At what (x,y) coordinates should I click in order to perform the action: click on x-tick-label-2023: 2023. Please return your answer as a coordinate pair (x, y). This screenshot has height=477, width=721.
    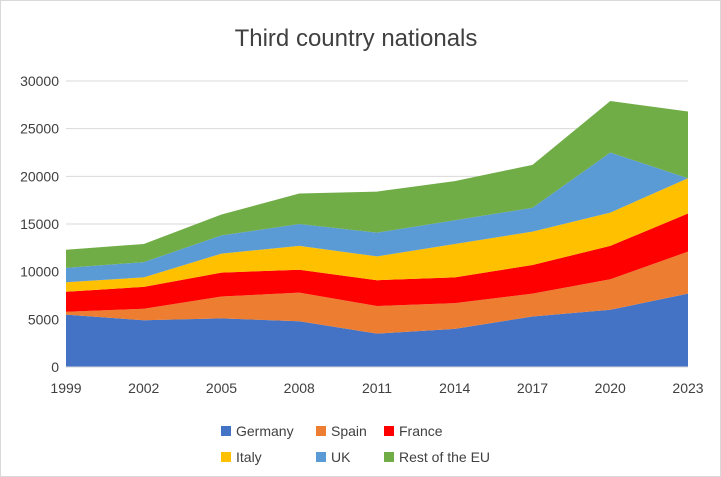
    Looking at the image, I should click on (687, 388).